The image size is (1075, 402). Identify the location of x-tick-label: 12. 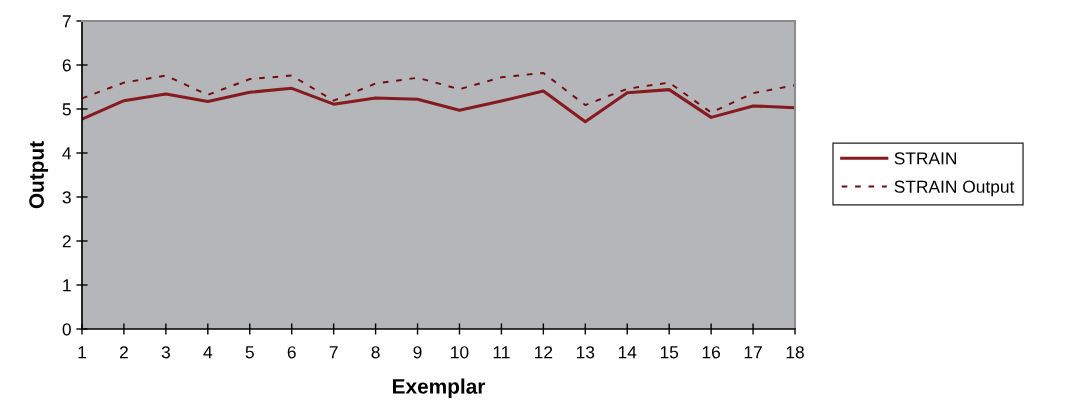
(544, 352).